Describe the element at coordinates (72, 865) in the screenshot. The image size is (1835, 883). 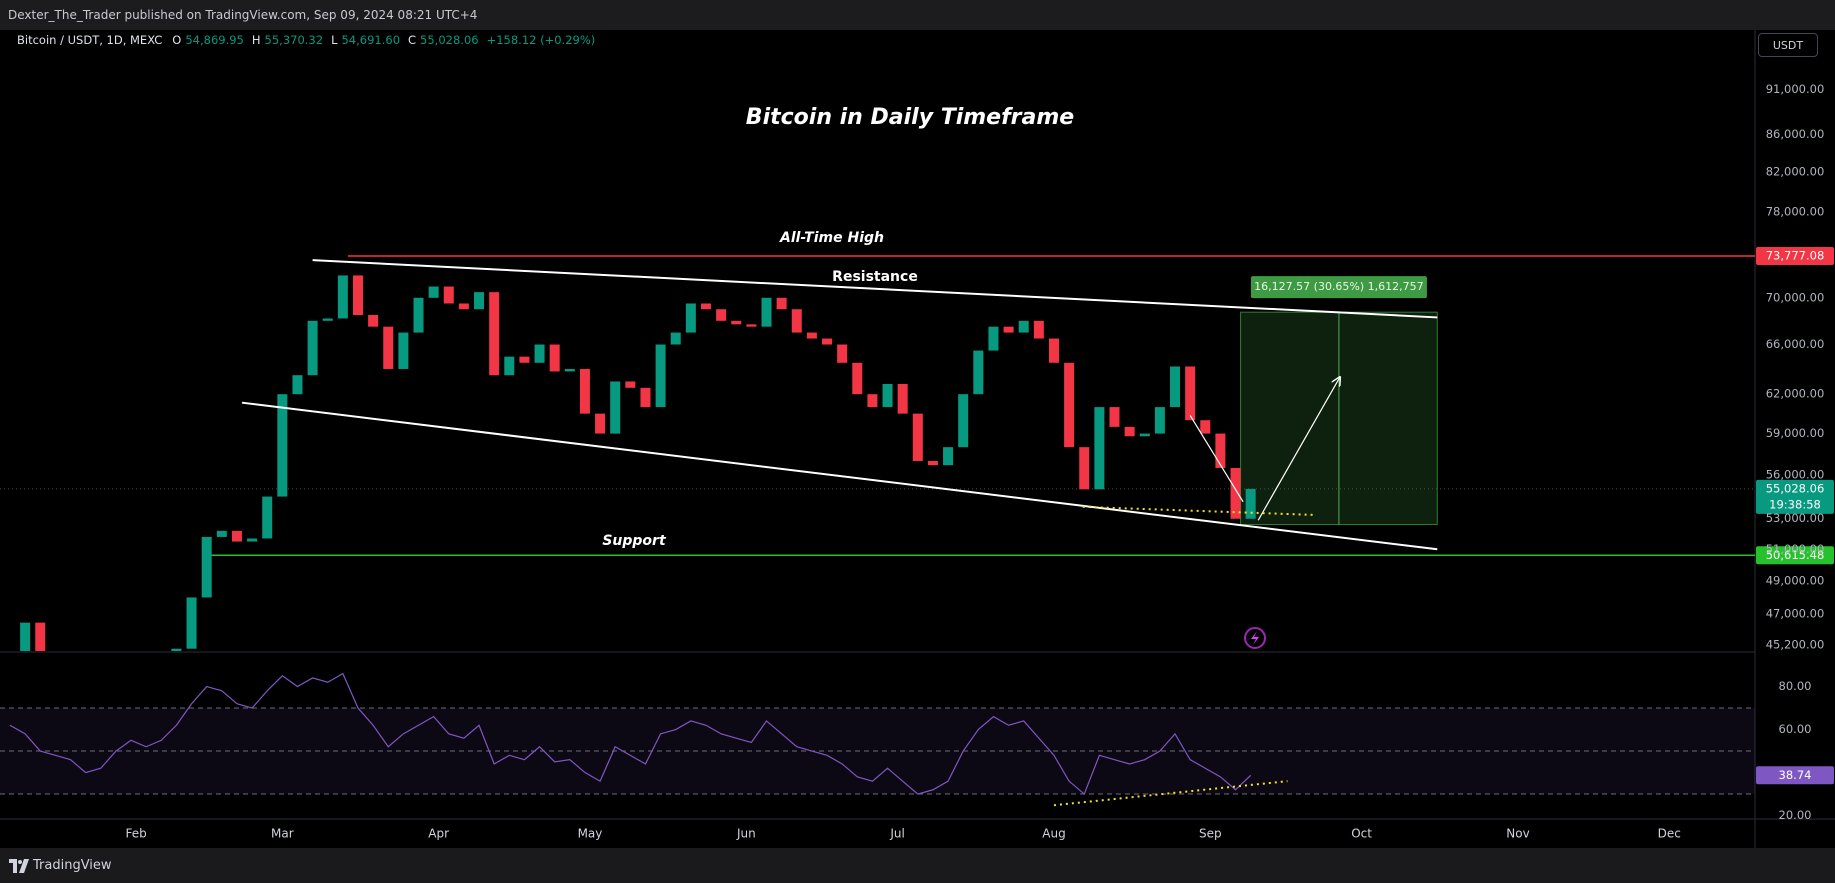
I see `brand: TradingView` at that location.